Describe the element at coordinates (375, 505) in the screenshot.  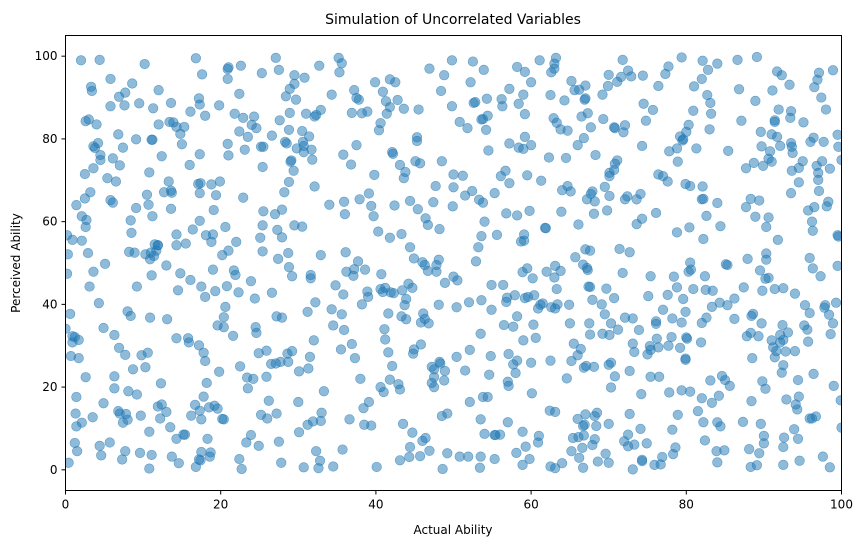
I see `x-tick-label: 40` at that location.